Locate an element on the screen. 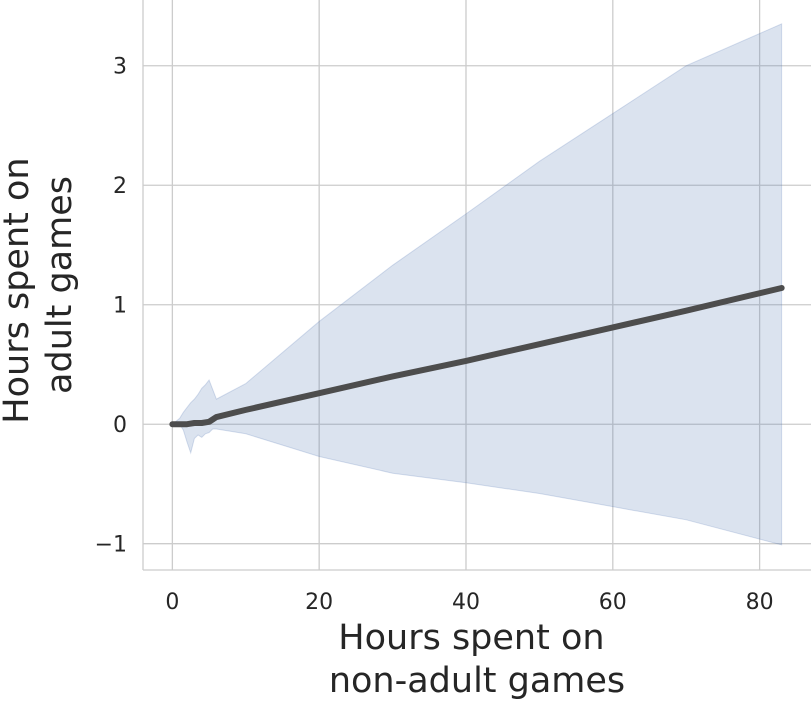 The width and height of the screenshot is (812, 701). x-tick-label-0: 0 is located at coordinates (172, 602).